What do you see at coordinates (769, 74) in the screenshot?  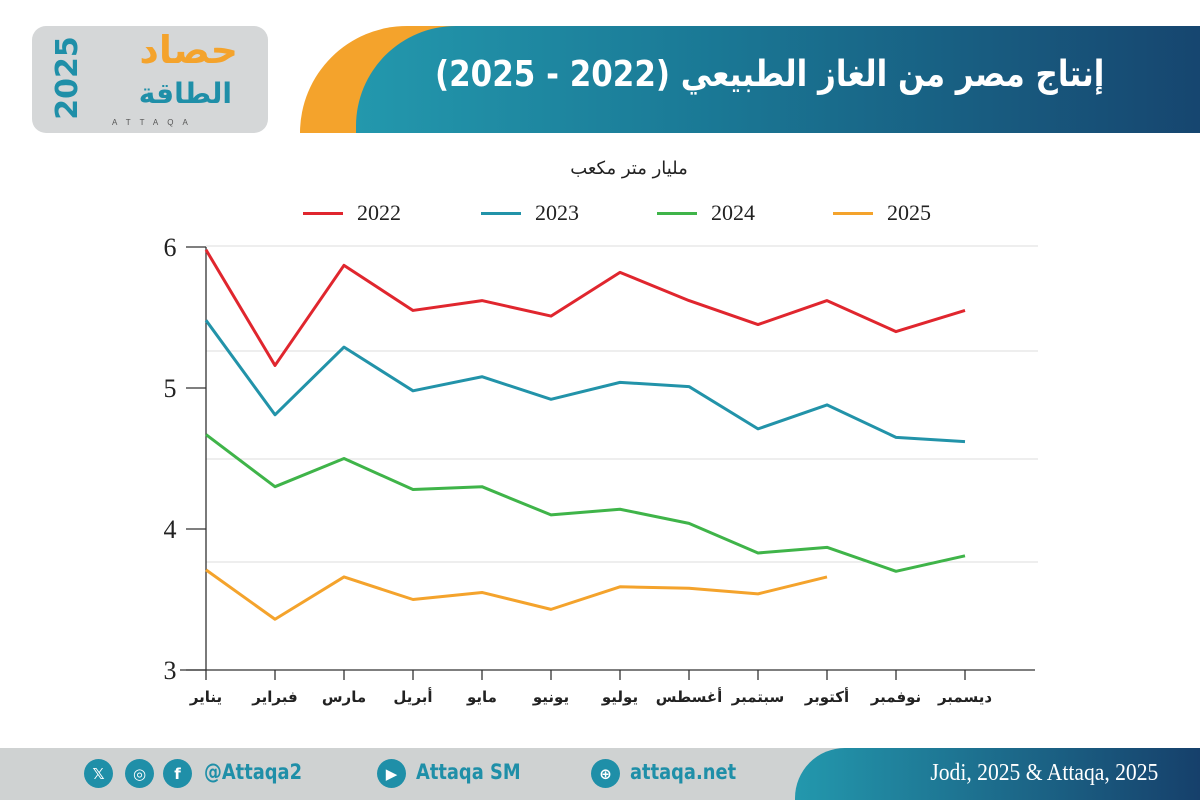 I see `page-title: إنتاج مصر من الغاز الطبيعي (2022 - 2025)` at bounding box center [769, 74].